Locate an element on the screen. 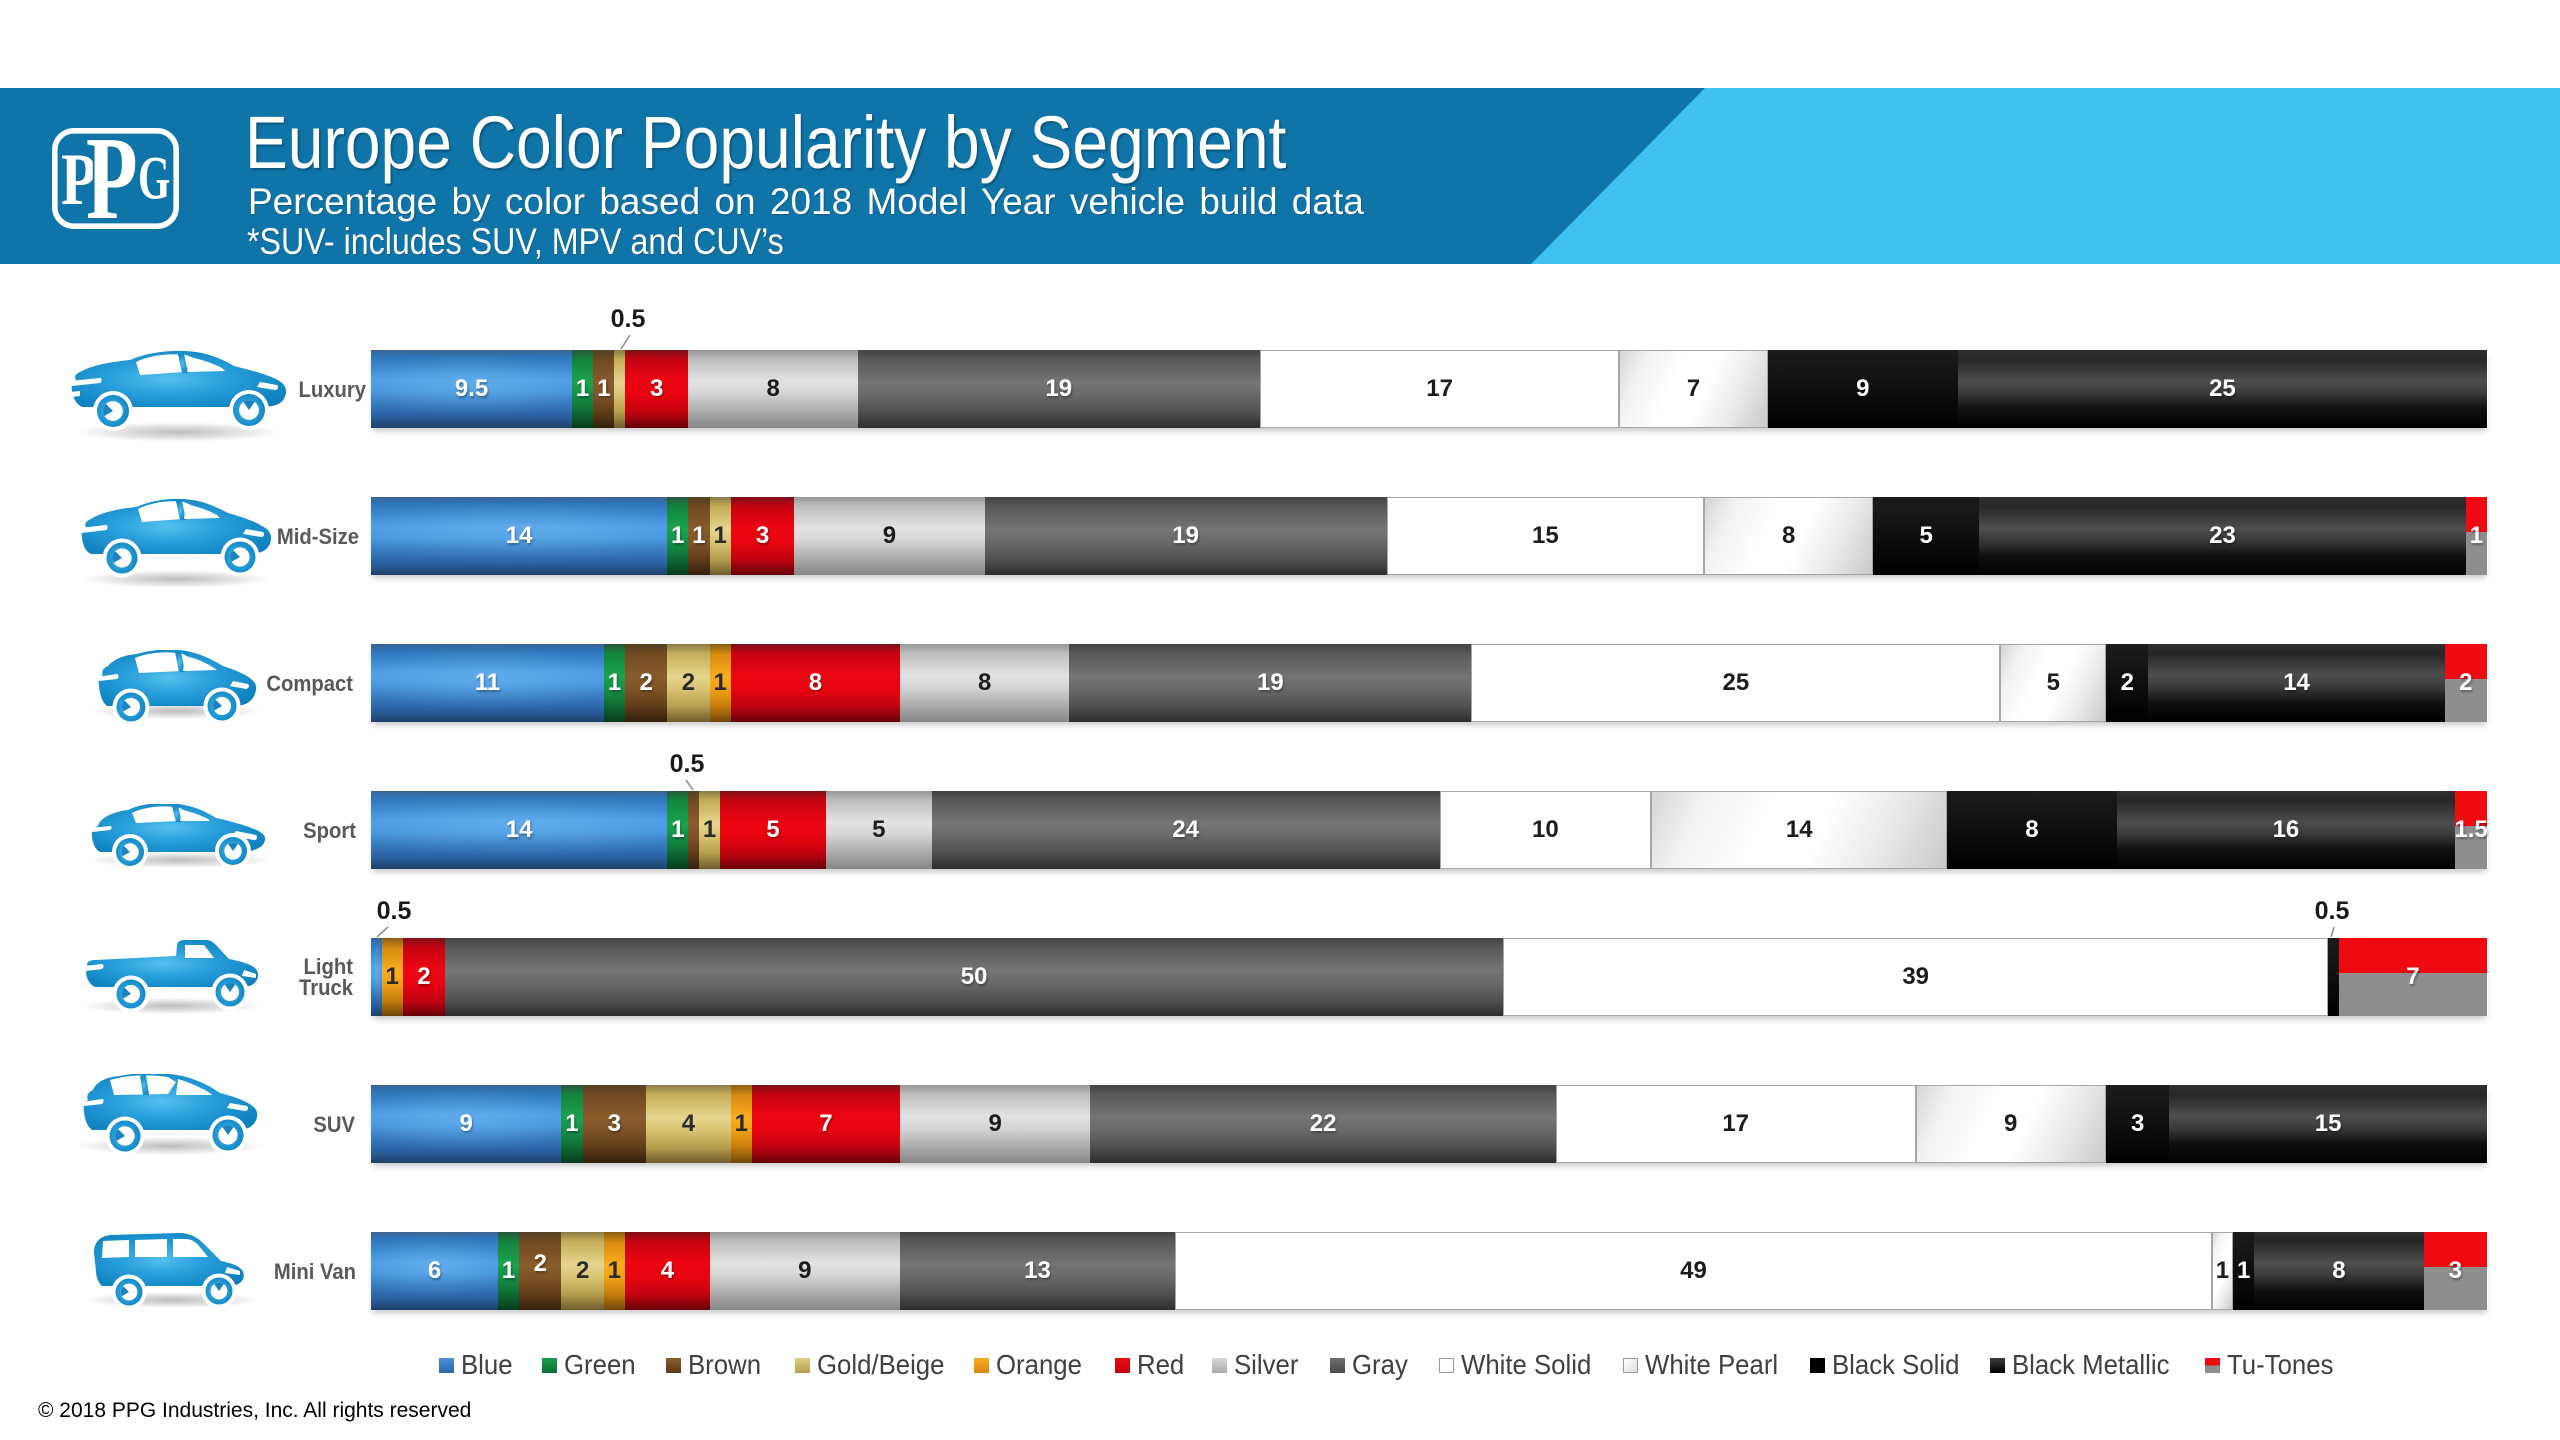  svg-text: G is located at coordinates (154, 179).